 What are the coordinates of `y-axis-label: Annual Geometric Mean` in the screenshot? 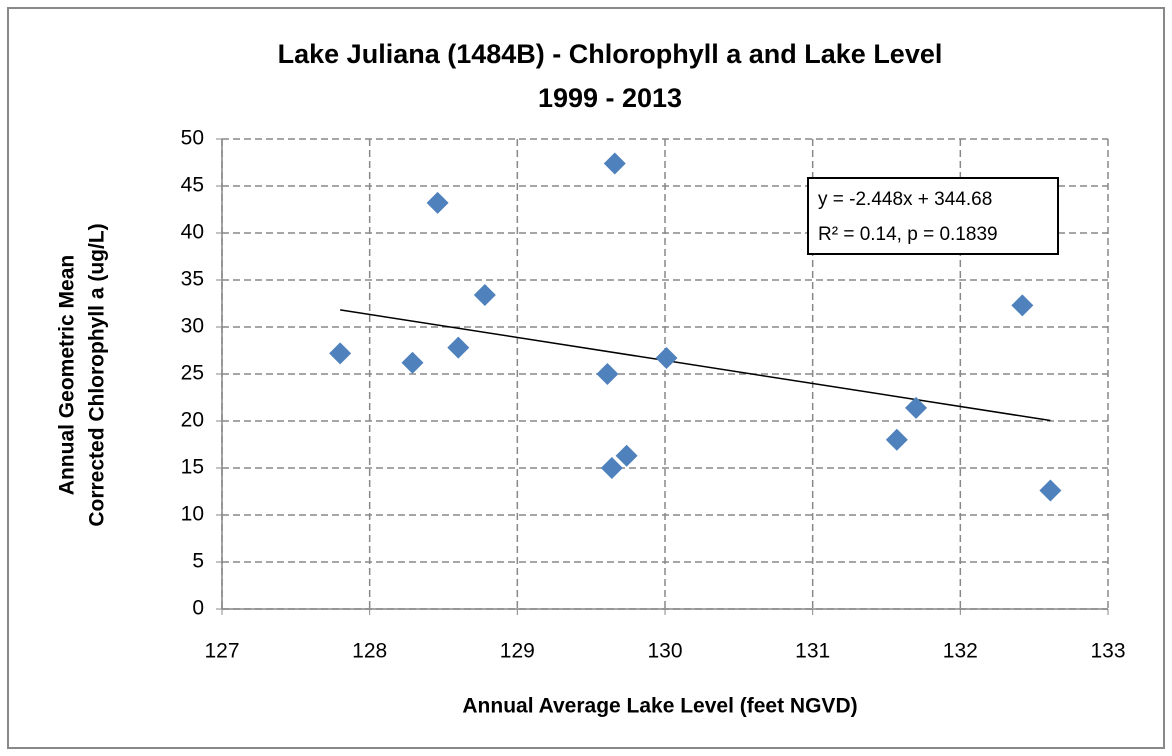 It's located at (67, 375).